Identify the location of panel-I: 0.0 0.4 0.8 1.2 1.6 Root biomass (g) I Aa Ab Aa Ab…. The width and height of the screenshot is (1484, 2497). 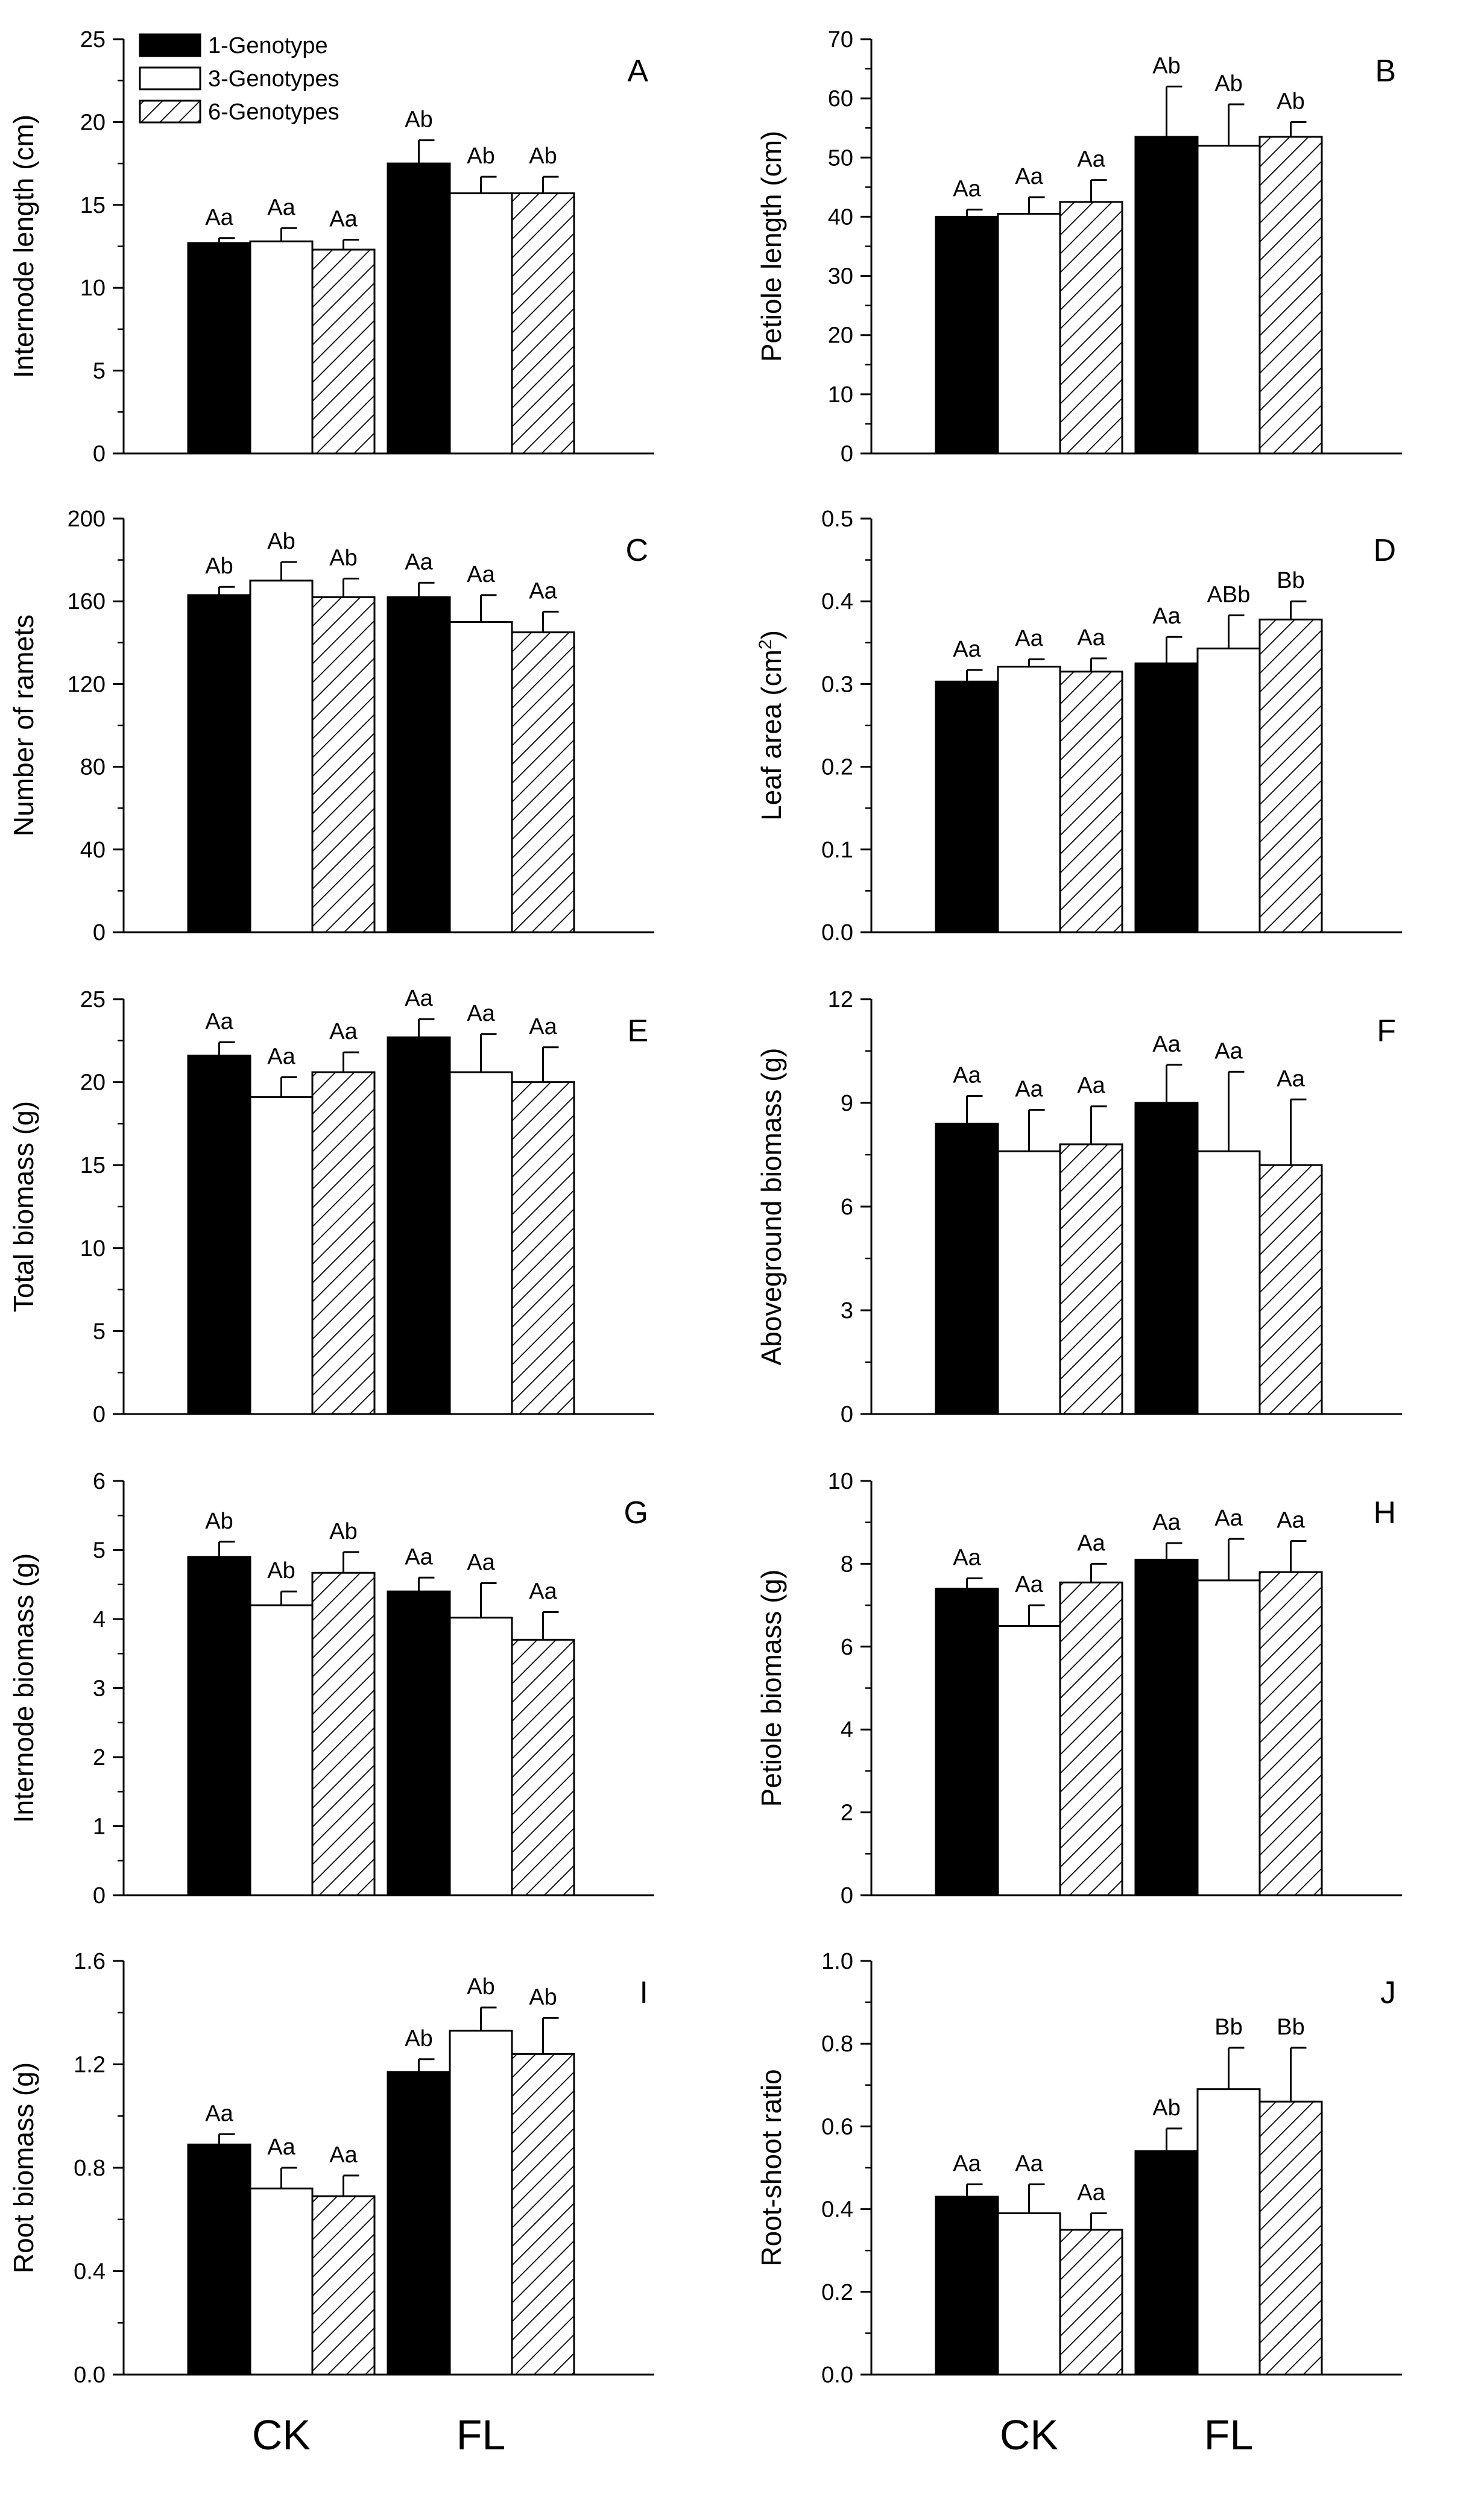
(331, 2168).